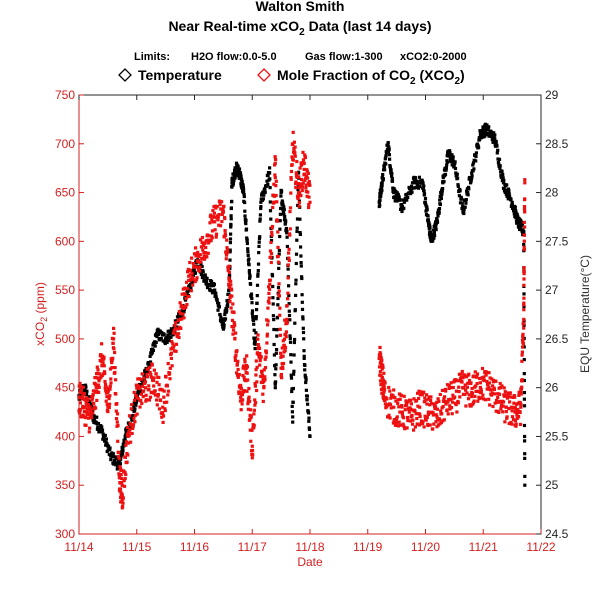 The width and height of the screenshot is (600, 600). Describe the element at coordinates (413, 81) in the screenshot. I see `legend-co2-sub1: 2` at that location.